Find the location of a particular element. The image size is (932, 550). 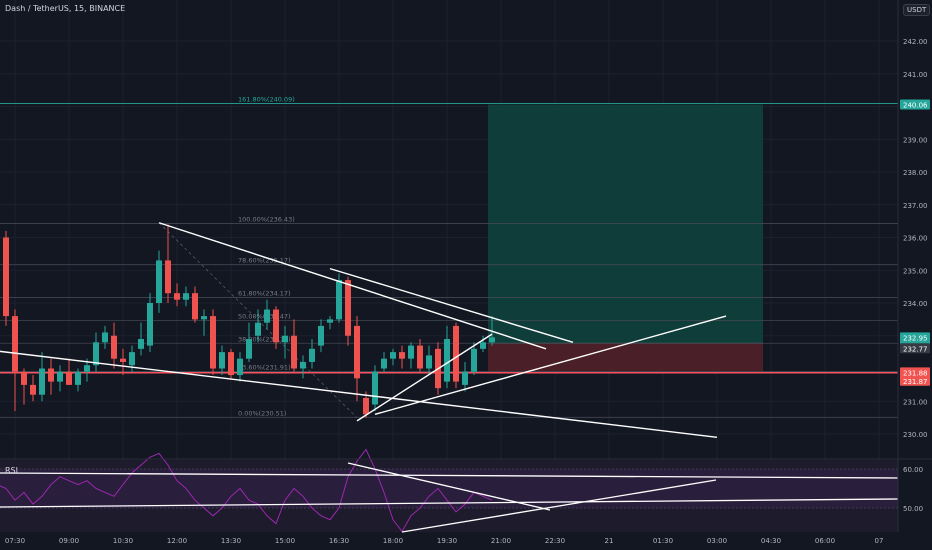

fib-label: 161.80%(240.09) is located at coordinates (266, 100).